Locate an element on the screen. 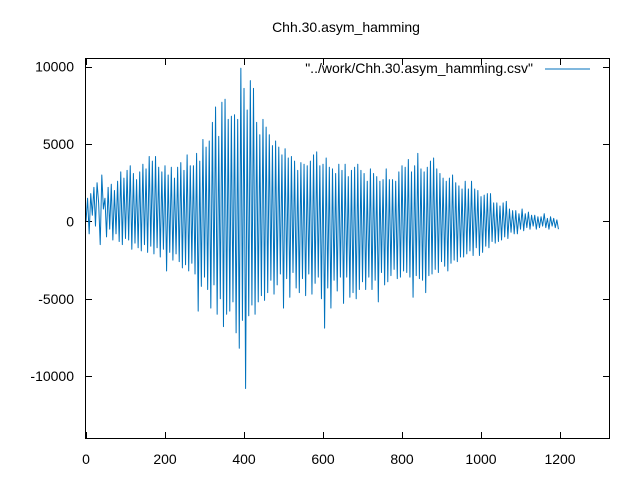 The width and height of the screenshot is (640, 480). y-tick-label: 0 is located at coordinates (70, 221).